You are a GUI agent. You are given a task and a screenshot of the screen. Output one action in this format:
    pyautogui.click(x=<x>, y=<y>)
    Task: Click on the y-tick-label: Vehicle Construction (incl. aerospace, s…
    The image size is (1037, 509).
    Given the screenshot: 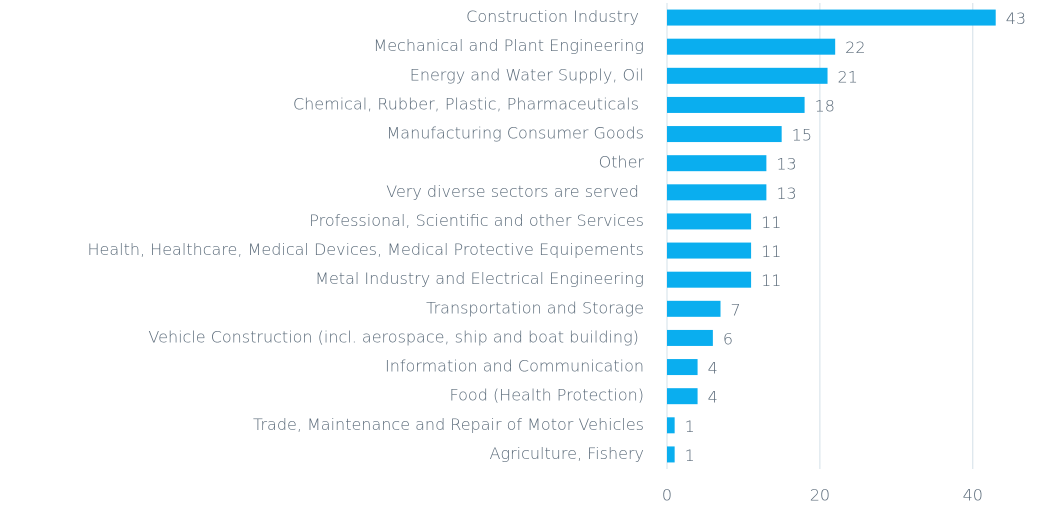 What is the action you would take?
    pyautogui.click(x=396, y=336)
    